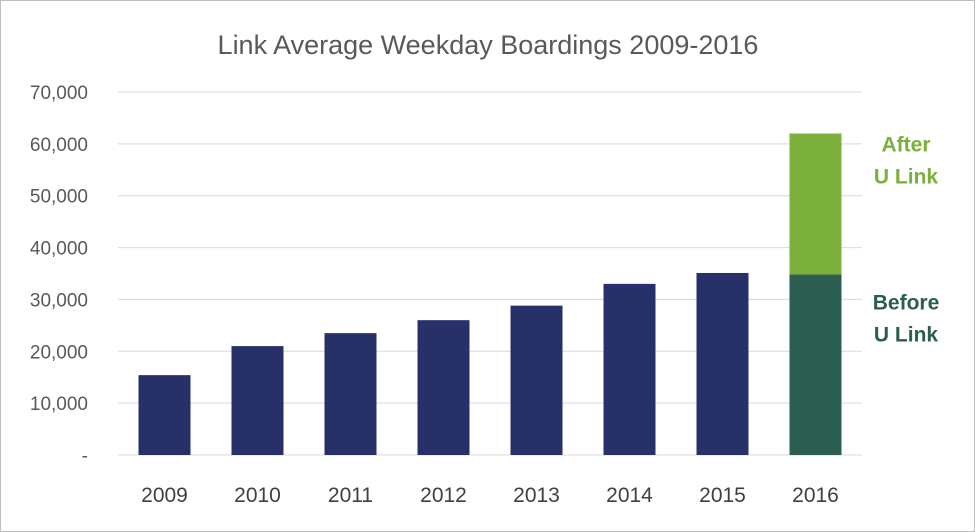 Image resolution: width=975 pixels, height=532 pixels. I want to click on annotation-label: Before, so click(906, 303).